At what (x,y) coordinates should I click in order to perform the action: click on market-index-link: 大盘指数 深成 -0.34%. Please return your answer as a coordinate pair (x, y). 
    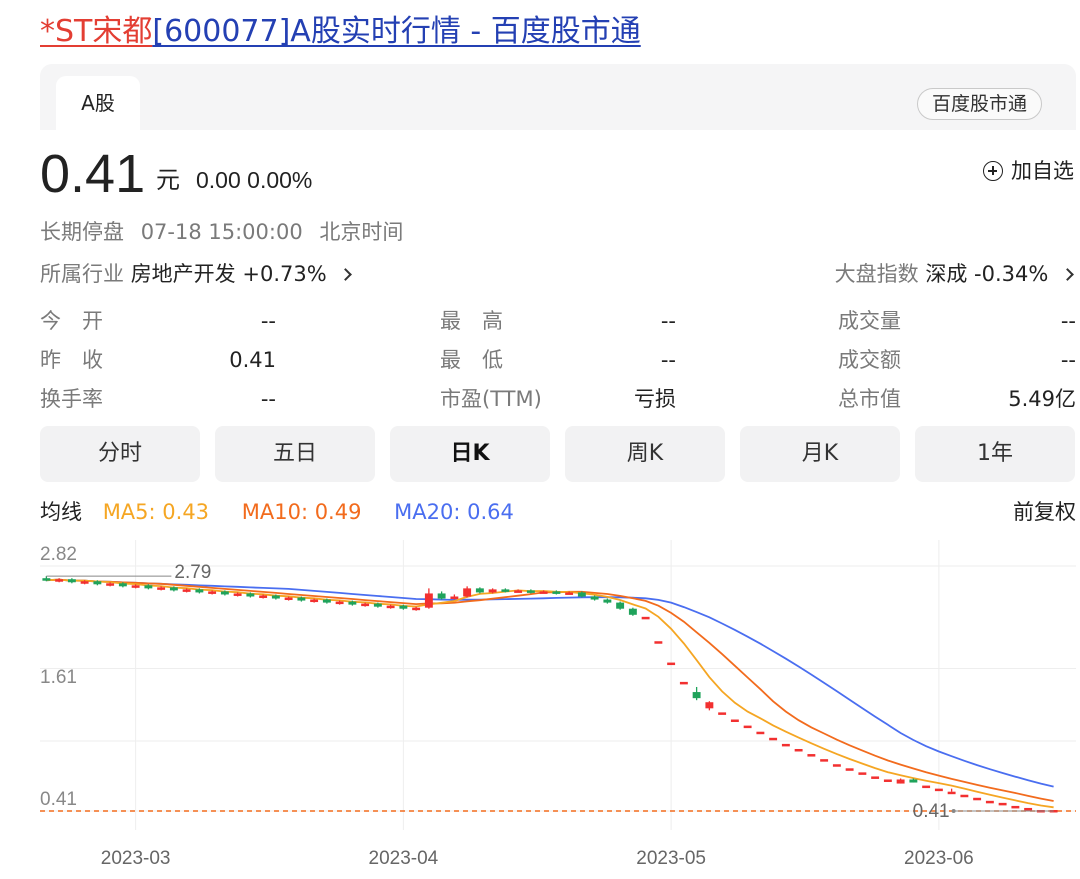
    Looking at the image, I should click on (954, 274).